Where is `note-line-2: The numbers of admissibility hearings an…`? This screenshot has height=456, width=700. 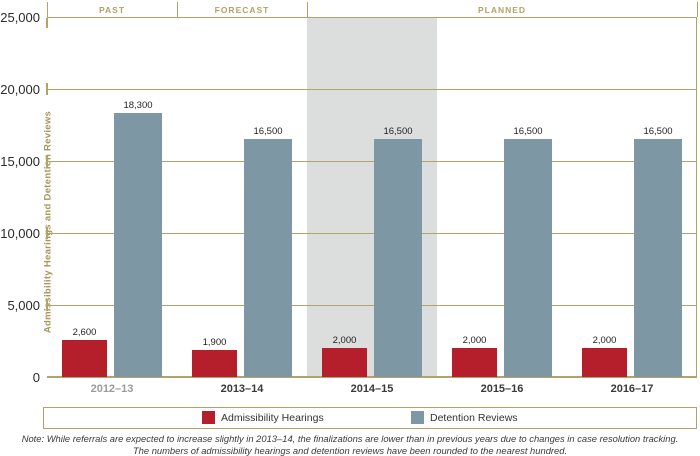
note-line-2: The numbers of admissibility hearings an… is located at coordinates (350, 450).